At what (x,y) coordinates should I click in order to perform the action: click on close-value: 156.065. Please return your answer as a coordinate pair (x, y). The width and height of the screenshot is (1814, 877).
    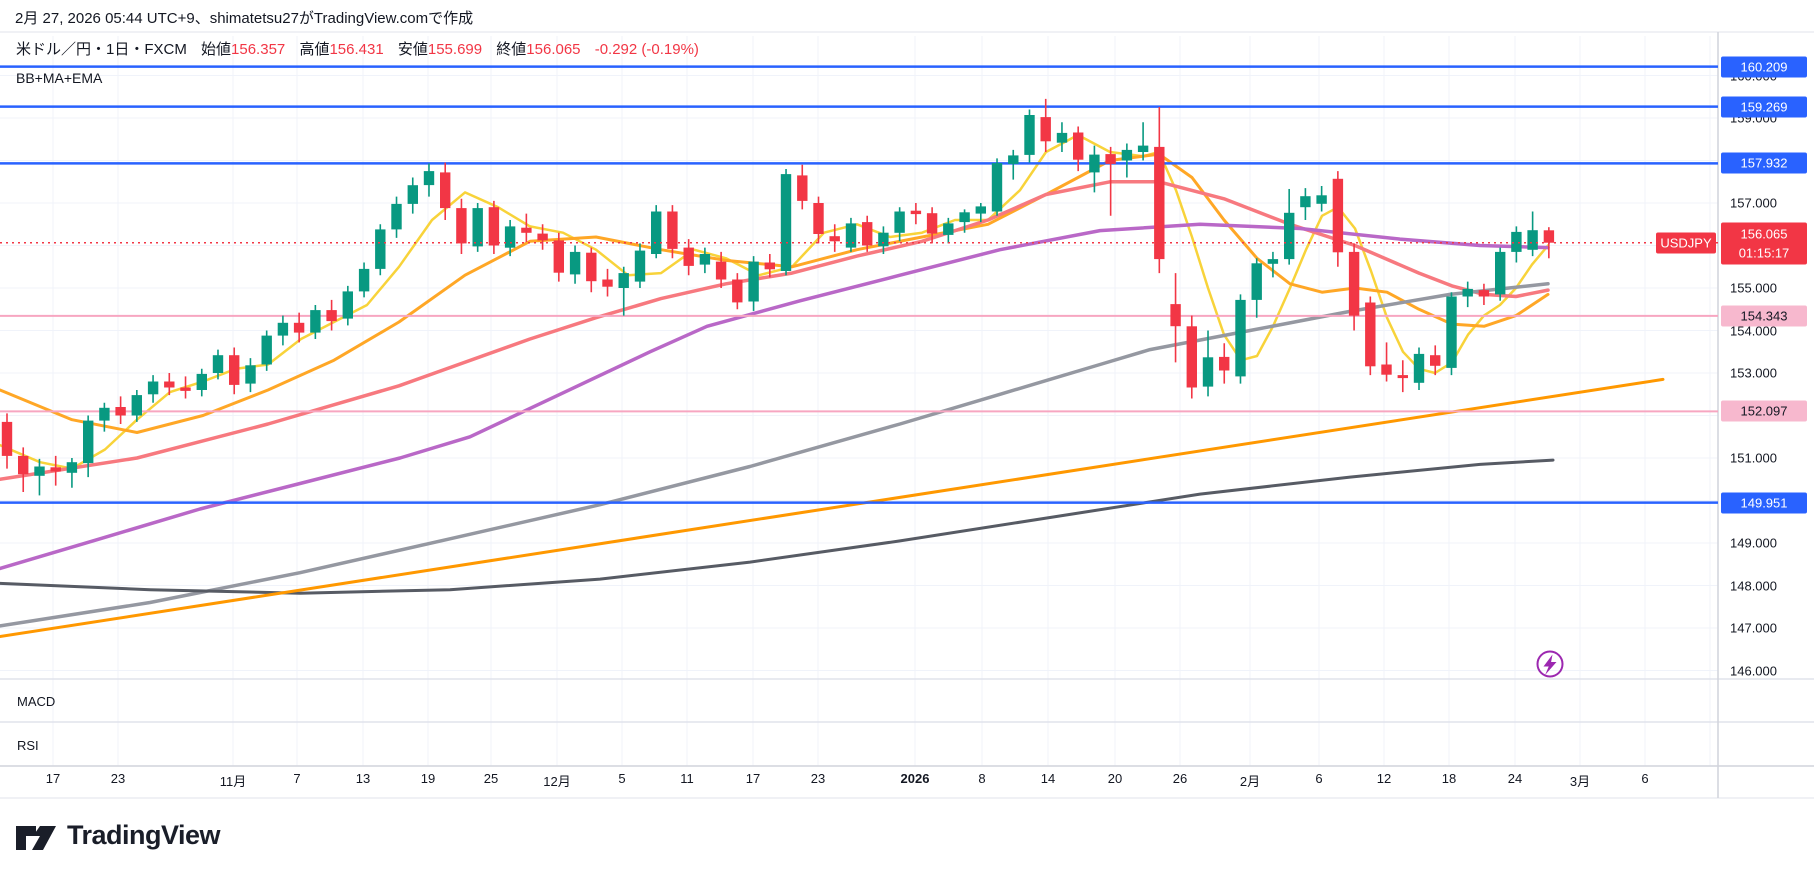
    Looking at the image, I should click on (553, 49).